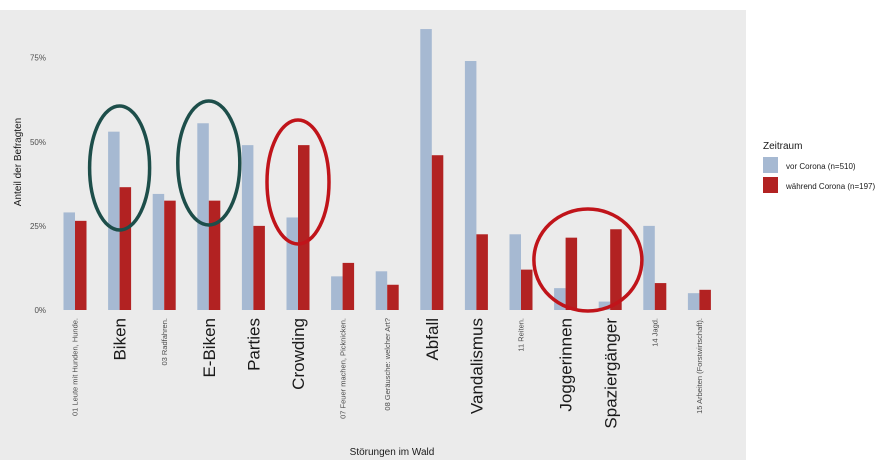 The image size is (893, 461). Describe the element at coordinates (477, 366) in the screenshot. I see `x-tick-label-vandalismus: Vandalismus` at that location.